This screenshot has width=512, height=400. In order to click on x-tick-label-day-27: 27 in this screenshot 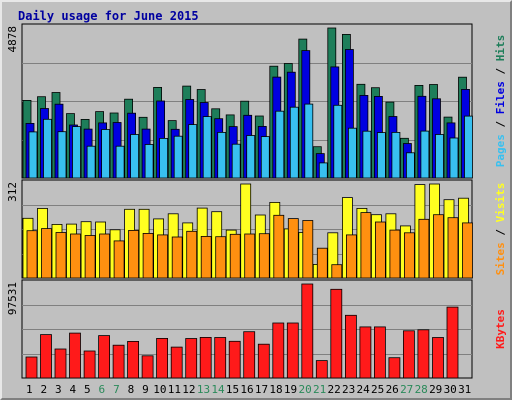, I will do `click(406, 389)`.